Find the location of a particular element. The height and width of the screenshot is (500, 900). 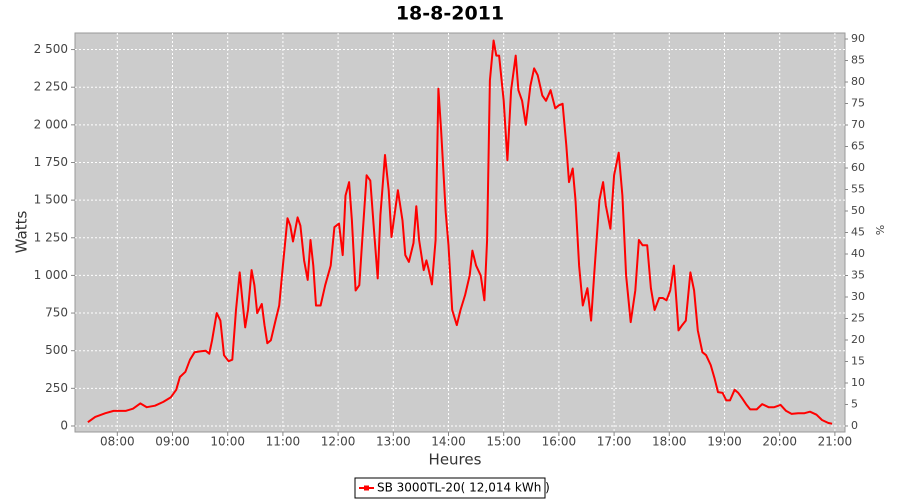

x-tick-label: 21:00 is located at coordinates (835, 442).